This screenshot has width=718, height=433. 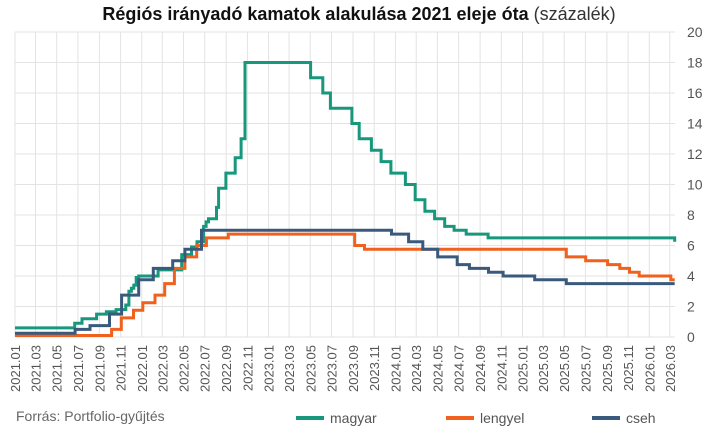 I want to click on x-tick-label: 2023.03, so click(x=289, y=368).